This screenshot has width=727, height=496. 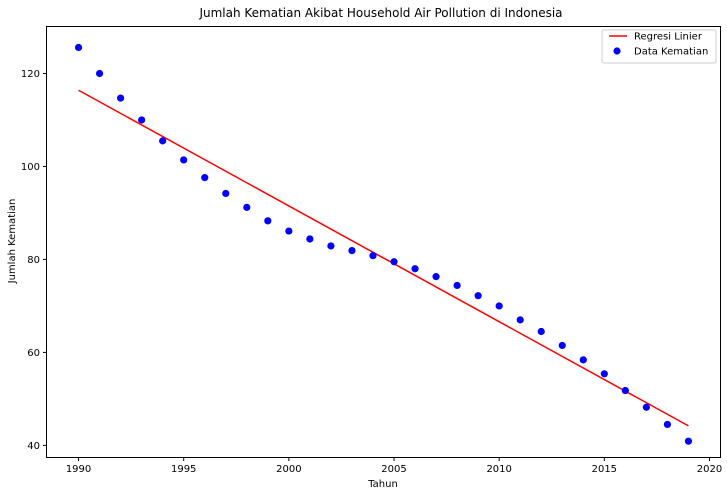 What do you see at coordinates (78, 469) in the screenshot?
I see `x-tick-label: 1990` at bounding box center [78, 469].